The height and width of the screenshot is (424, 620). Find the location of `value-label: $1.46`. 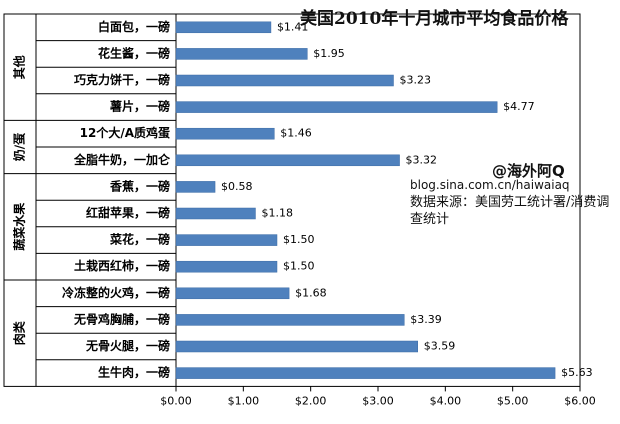

value-label: $1.46 is located at coordinates (296, 133).